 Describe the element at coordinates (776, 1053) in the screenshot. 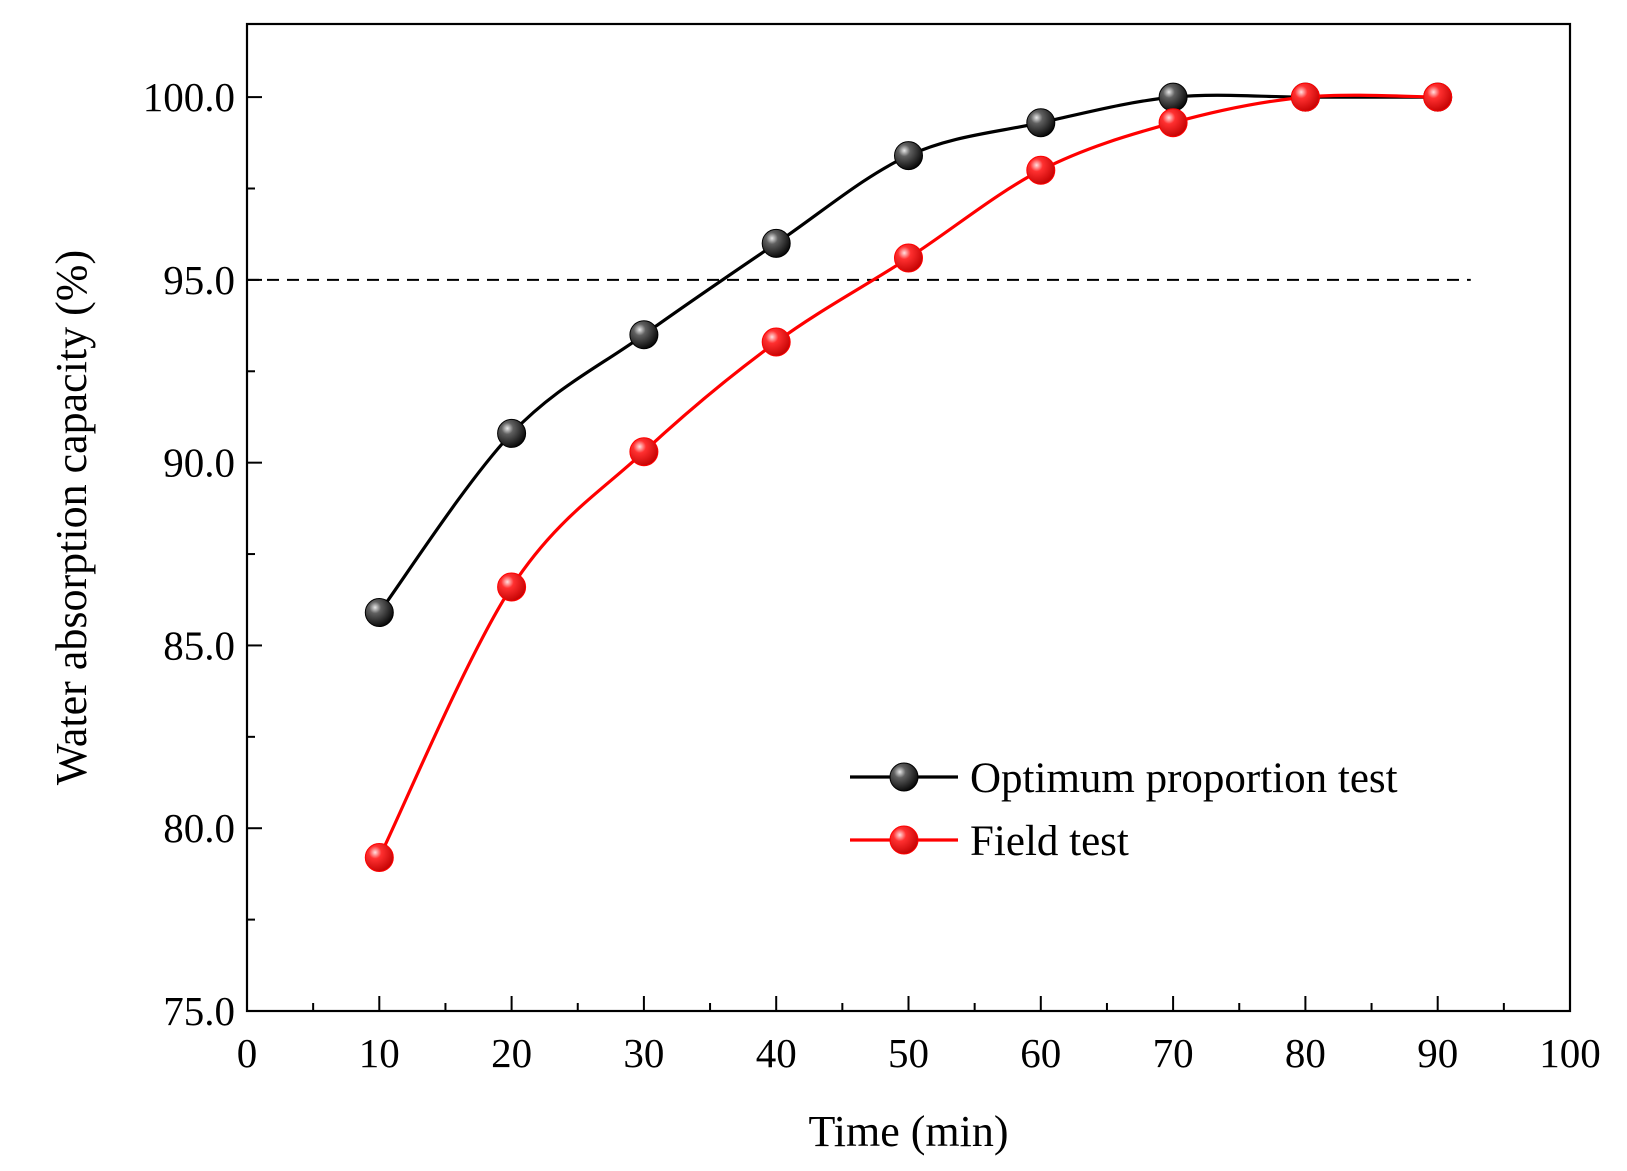

I see `x-tick-label: 40` at that location.